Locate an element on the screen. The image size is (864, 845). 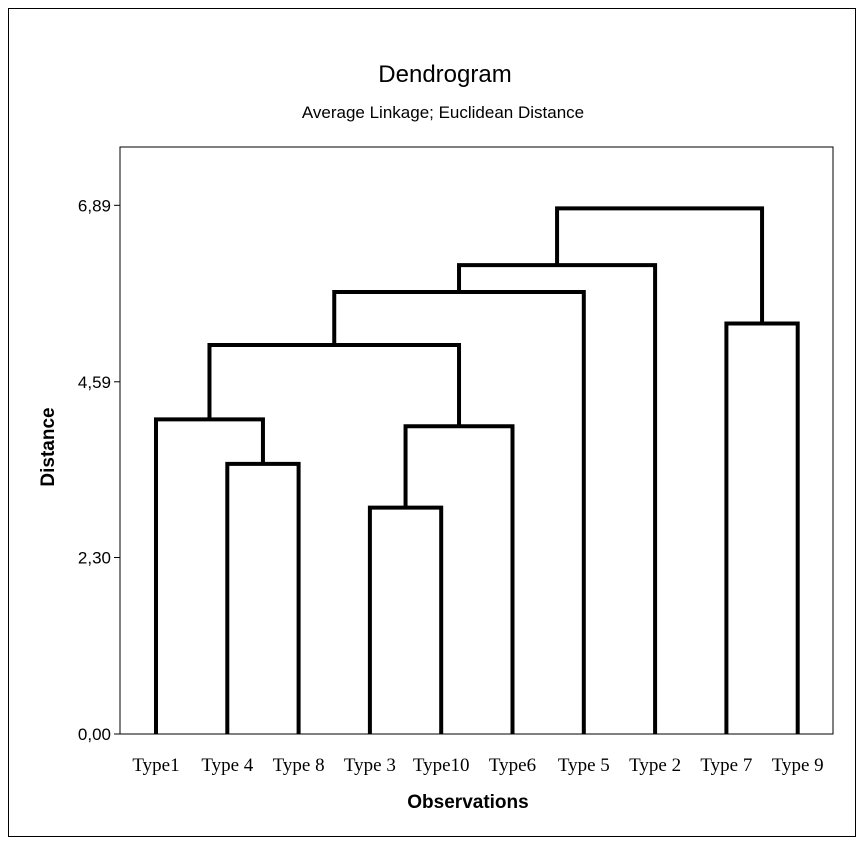
y-tick-label: 6,89 is located at coordinates (94, 205).